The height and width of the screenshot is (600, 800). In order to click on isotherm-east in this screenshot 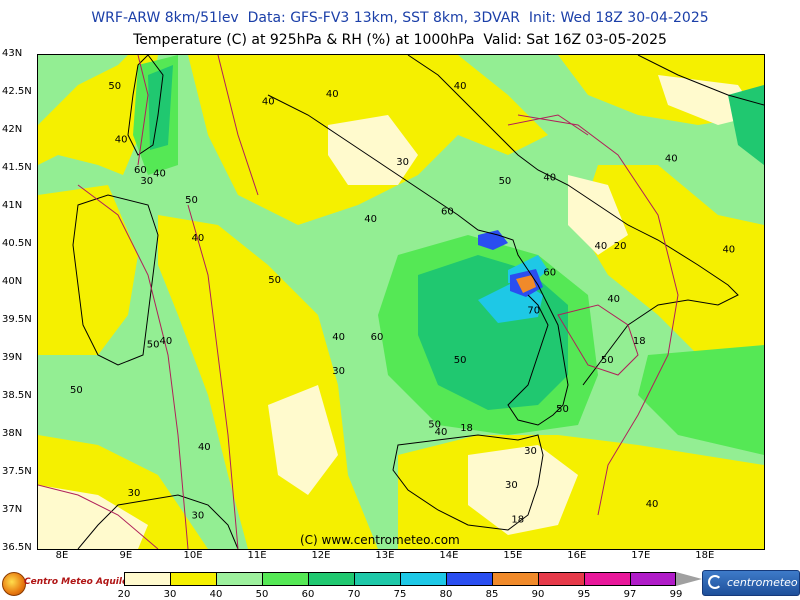, I will do `click(598, 315)`.